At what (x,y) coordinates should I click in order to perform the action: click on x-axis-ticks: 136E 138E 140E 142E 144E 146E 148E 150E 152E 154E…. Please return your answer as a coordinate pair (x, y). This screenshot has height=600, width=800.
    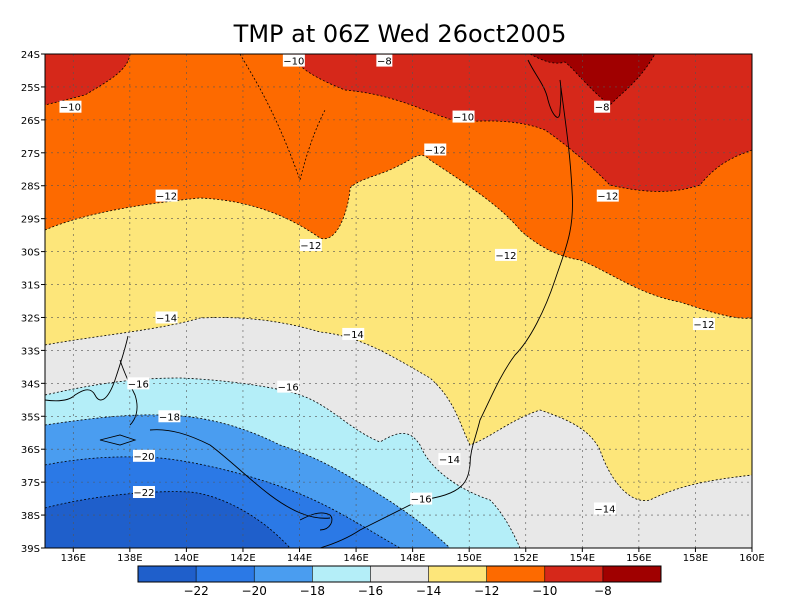
    Looking at the image, I should click on (413, 556).